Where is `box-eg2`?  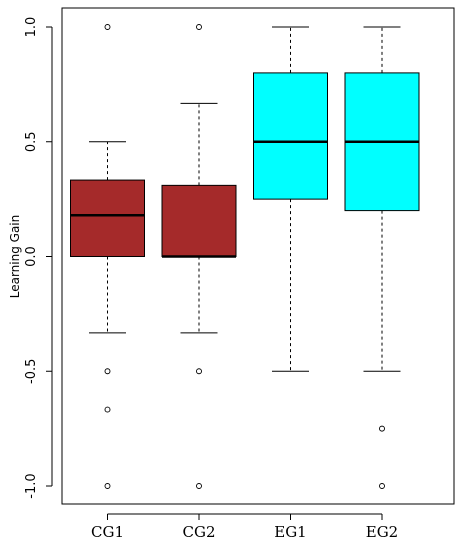
box-eg2 is located at coordinates (382, 257).